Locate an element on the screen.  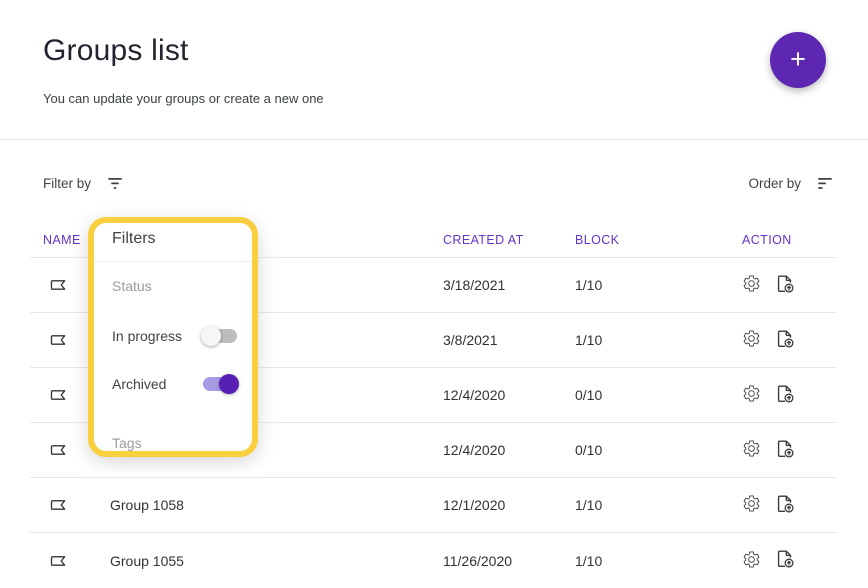
filter-lines-icon is located at coordinates (115, 183).